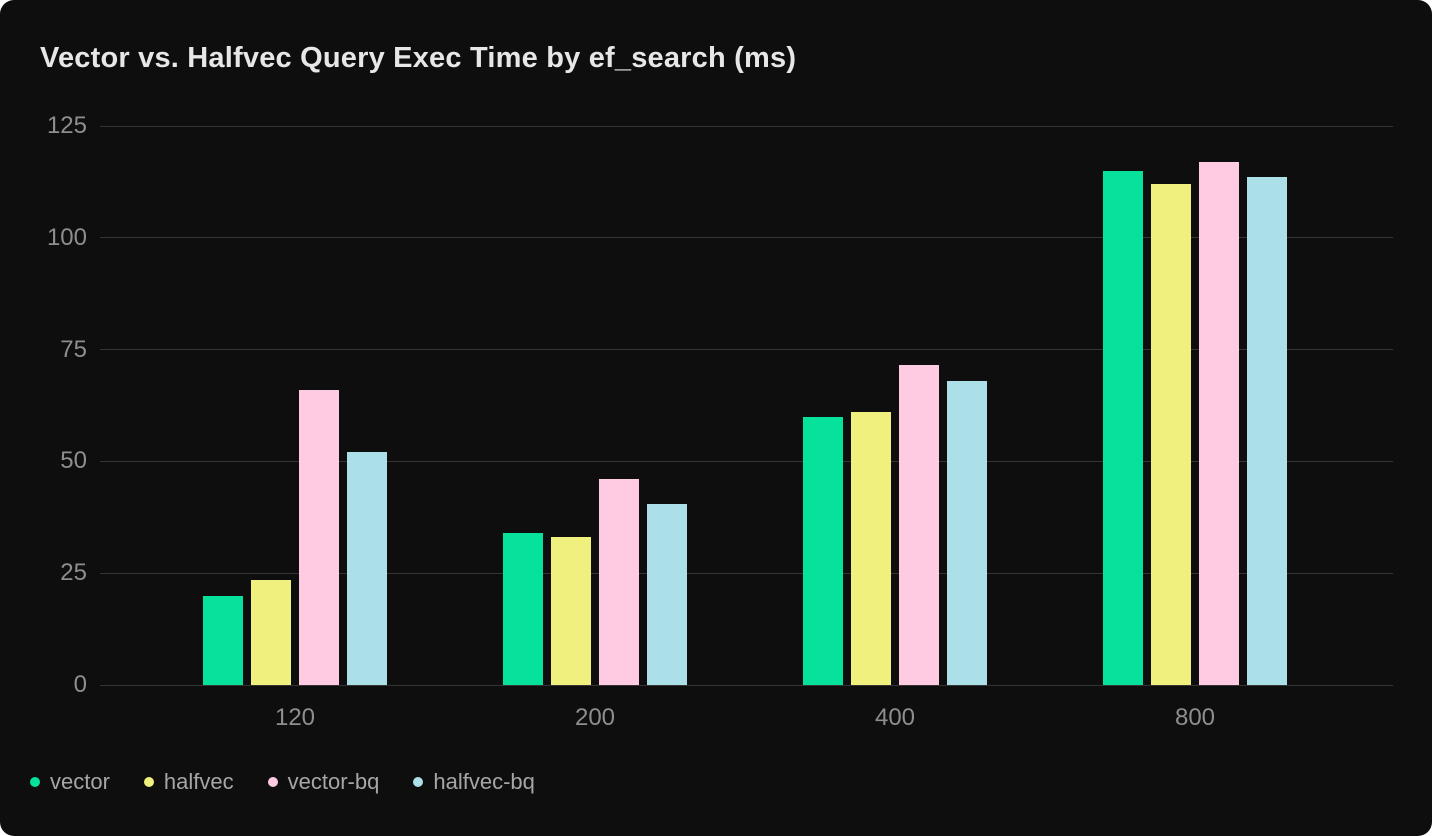 The image size is (1432, 836). I want to click on legend-item-vector: vector, so click(70, 782).